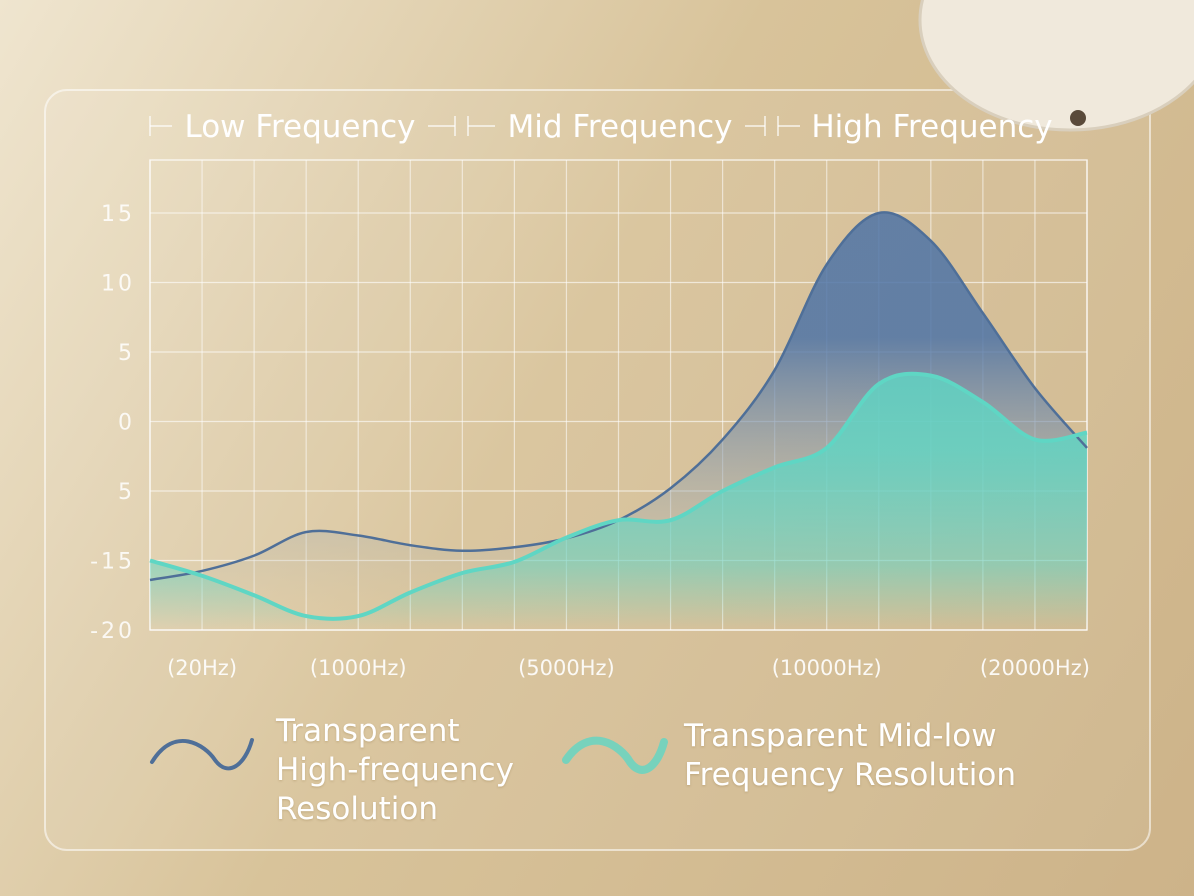 The height and width of the screenshot is (896, 1194). Describe the element at coordinates (118, 214) in the screenshot. I see `y-tick-label: 15` at that location.